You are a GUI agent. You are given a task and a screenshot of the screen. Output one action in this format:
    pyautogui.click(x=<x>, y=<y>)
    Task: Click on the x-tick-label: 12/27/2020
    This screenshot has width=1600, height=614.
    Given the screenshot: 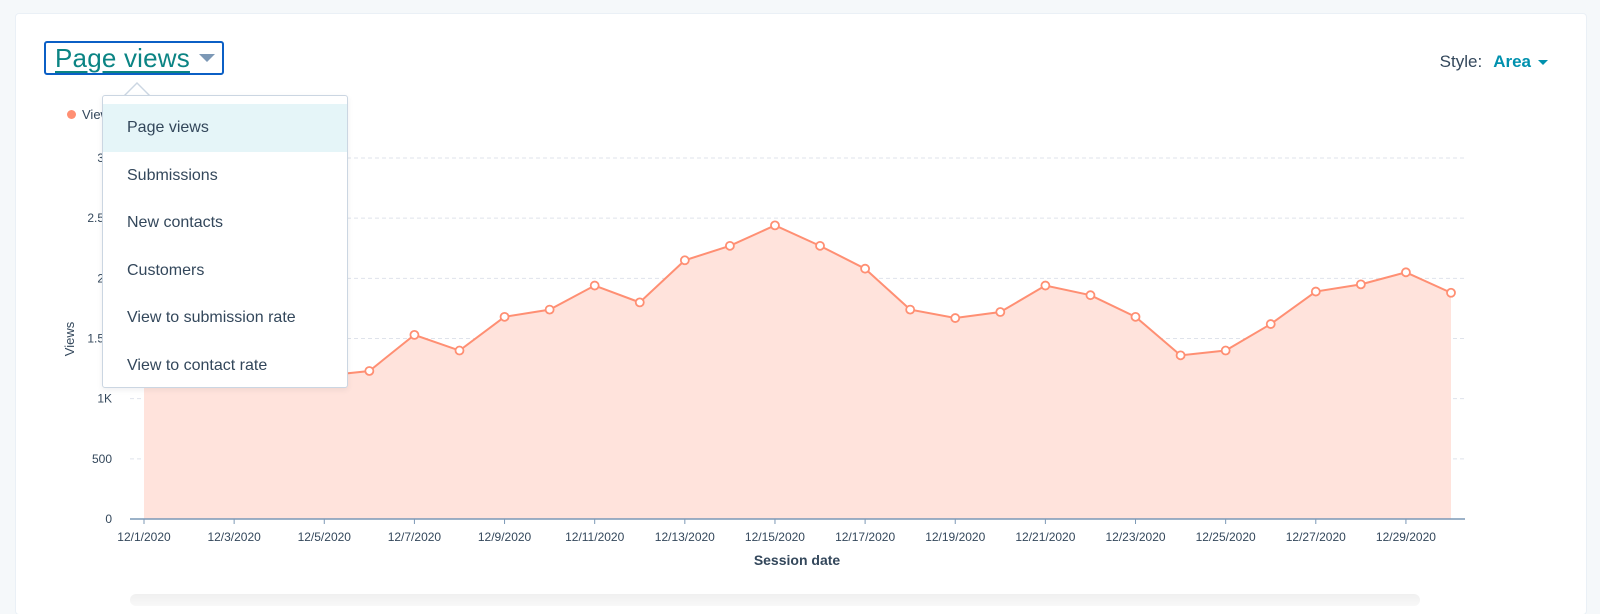 What is the action you would take?
    pyautogui.click(x=1316, y=537)
    